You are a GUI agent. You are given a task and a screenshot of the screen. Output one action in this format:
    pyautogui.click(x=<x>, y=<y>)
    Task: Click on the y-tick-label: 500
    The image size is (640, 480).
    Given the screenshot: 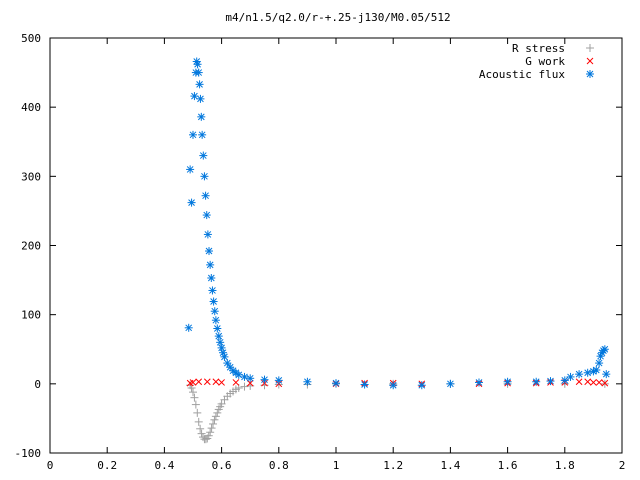 What is the action you would take?
    pyautogui.click(x=31, y=38)
    